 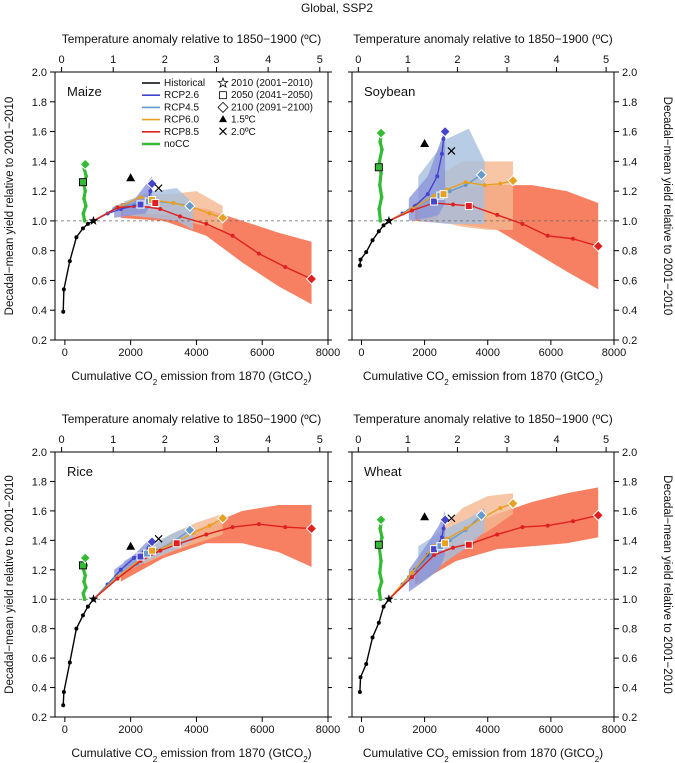 I want to click on point-rcp45, so click(x=449, y=191).